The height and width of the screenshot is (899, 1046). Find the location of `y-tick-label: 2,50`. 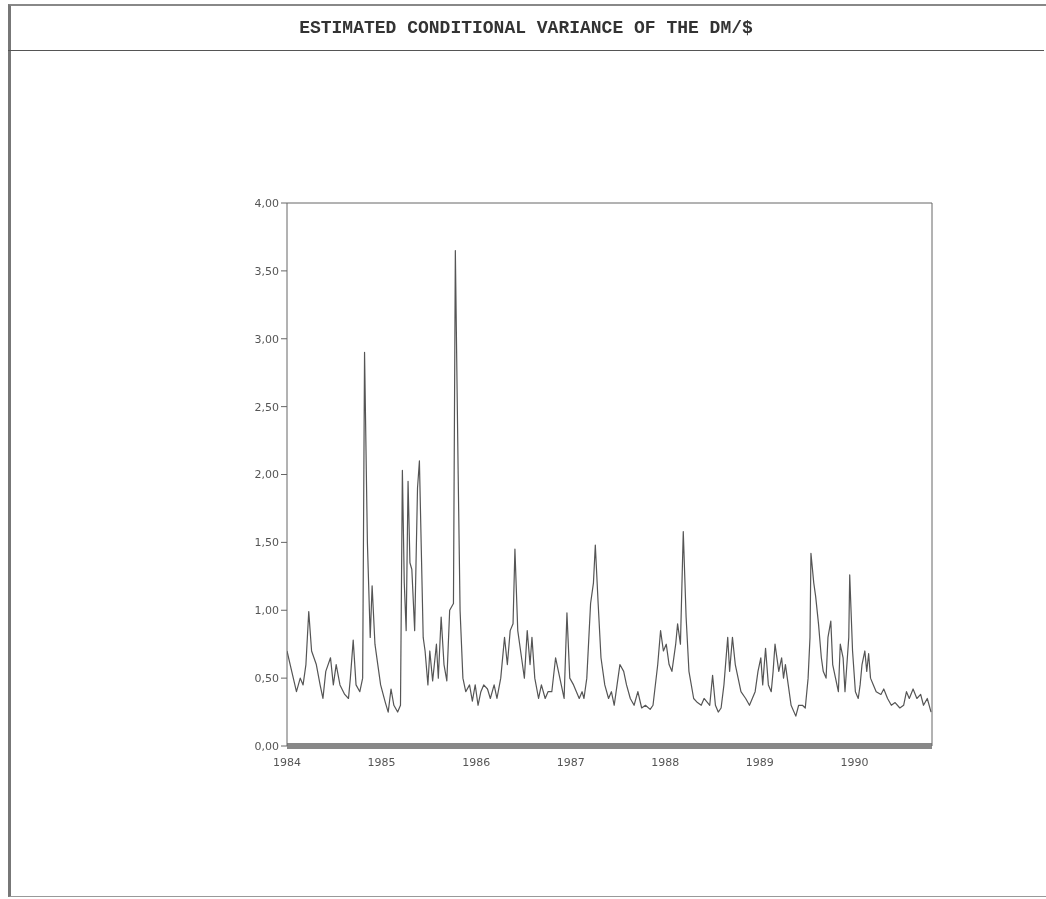

y-tick-label: 2,50 is located at coordinates (266, 407).